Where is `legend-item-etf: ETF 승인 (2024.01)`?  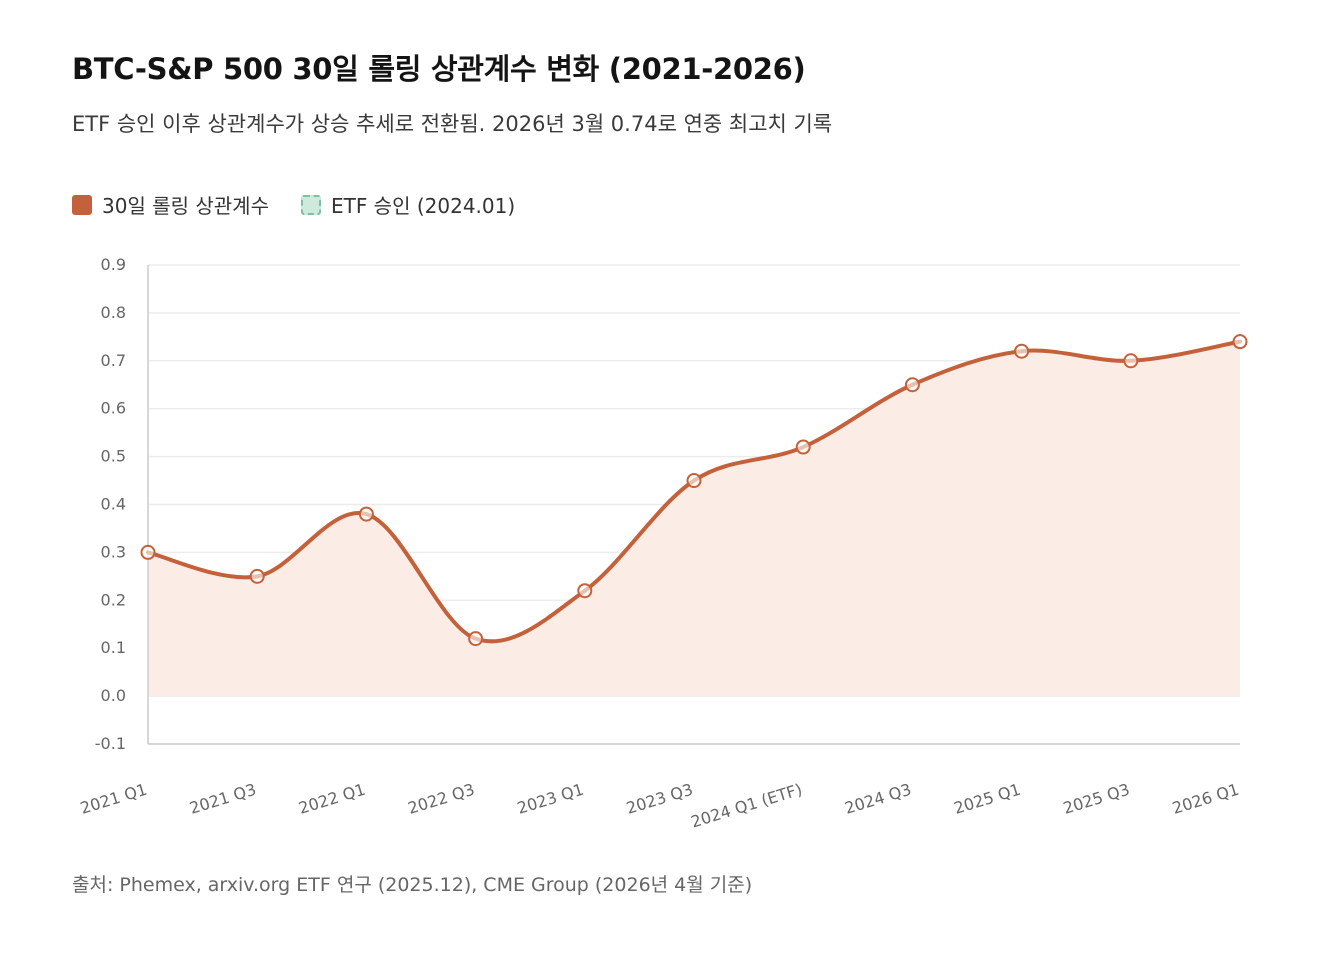 legend-item-etf: ETF 승인 (2024.01) is located at coordinates (408, 204).